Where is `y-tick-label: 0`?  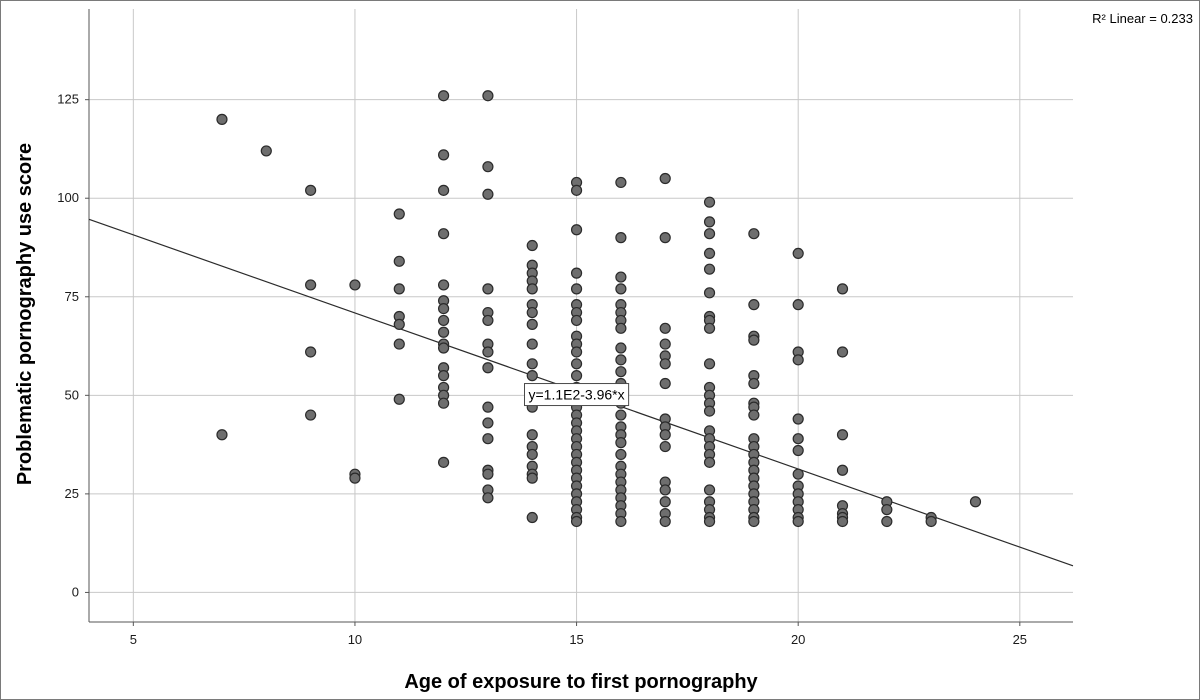 y-tick-label: 0 is located at coordinates (75, 591).